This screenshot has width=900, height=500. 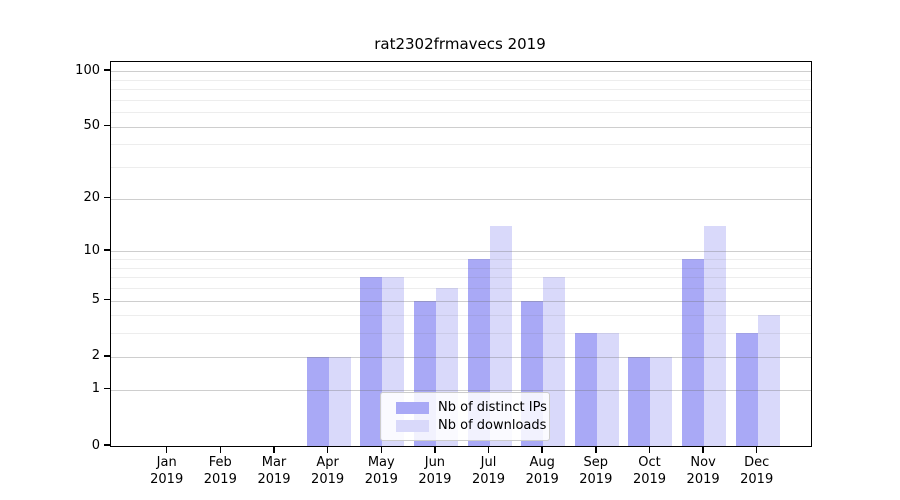 I want to click on month-name: Jun, so click(x=435, y=462).